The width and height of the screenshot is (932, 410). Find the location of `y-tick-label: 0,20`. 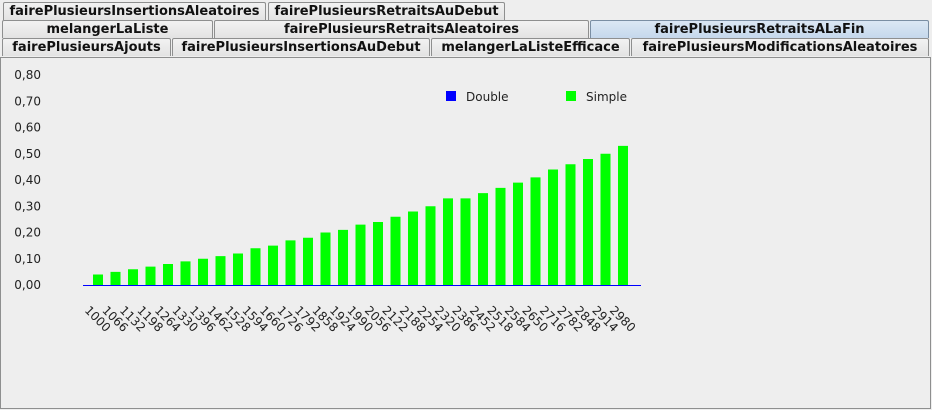

y-tick-label: 0,20 is located at coordinates (27, 233).